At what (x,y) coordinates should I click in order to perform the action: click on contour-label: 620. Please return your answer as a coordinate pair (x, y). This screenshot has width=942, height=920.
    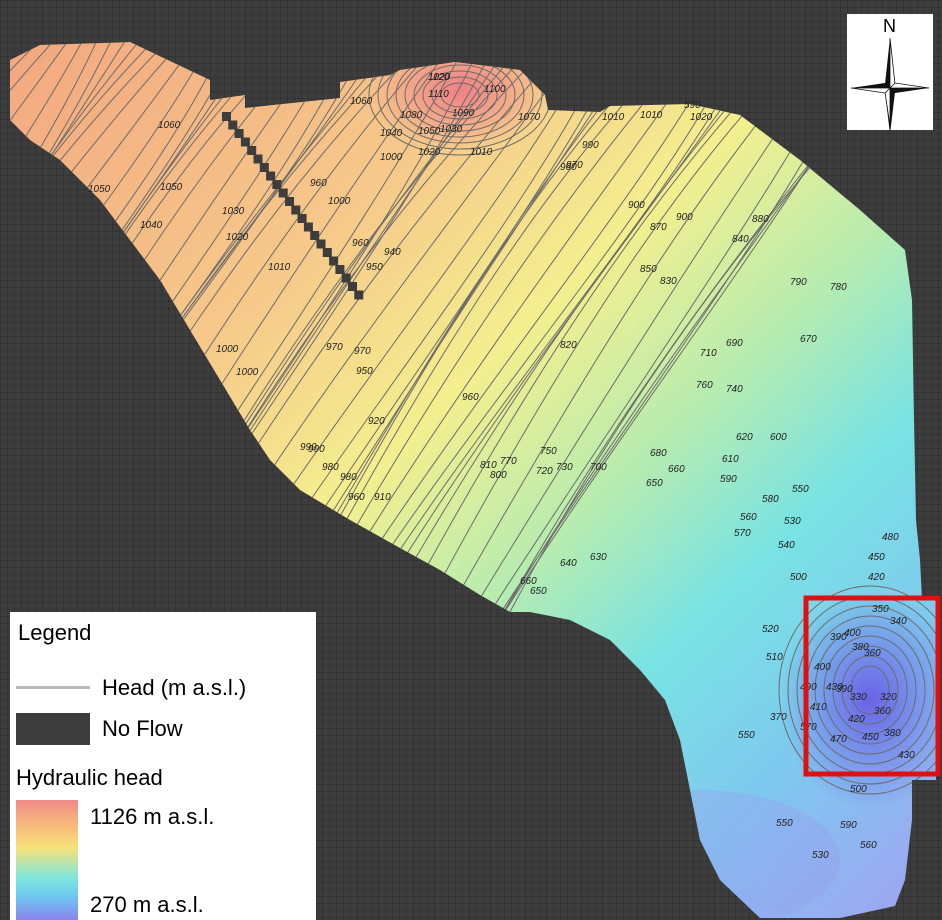
    Looking at the image, I should click on (744, 437).